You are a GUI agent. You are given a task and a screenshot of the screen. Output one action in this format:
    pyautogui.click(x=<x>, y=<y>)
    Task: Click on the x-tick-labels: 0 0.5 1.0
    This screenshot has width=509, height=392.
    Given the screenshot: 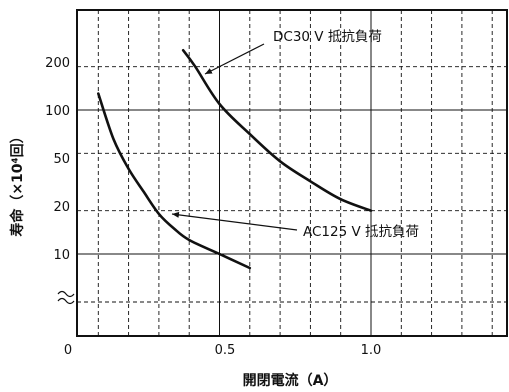 What is the action you would take?
    pyautogui.click(x=222, y=350)
    